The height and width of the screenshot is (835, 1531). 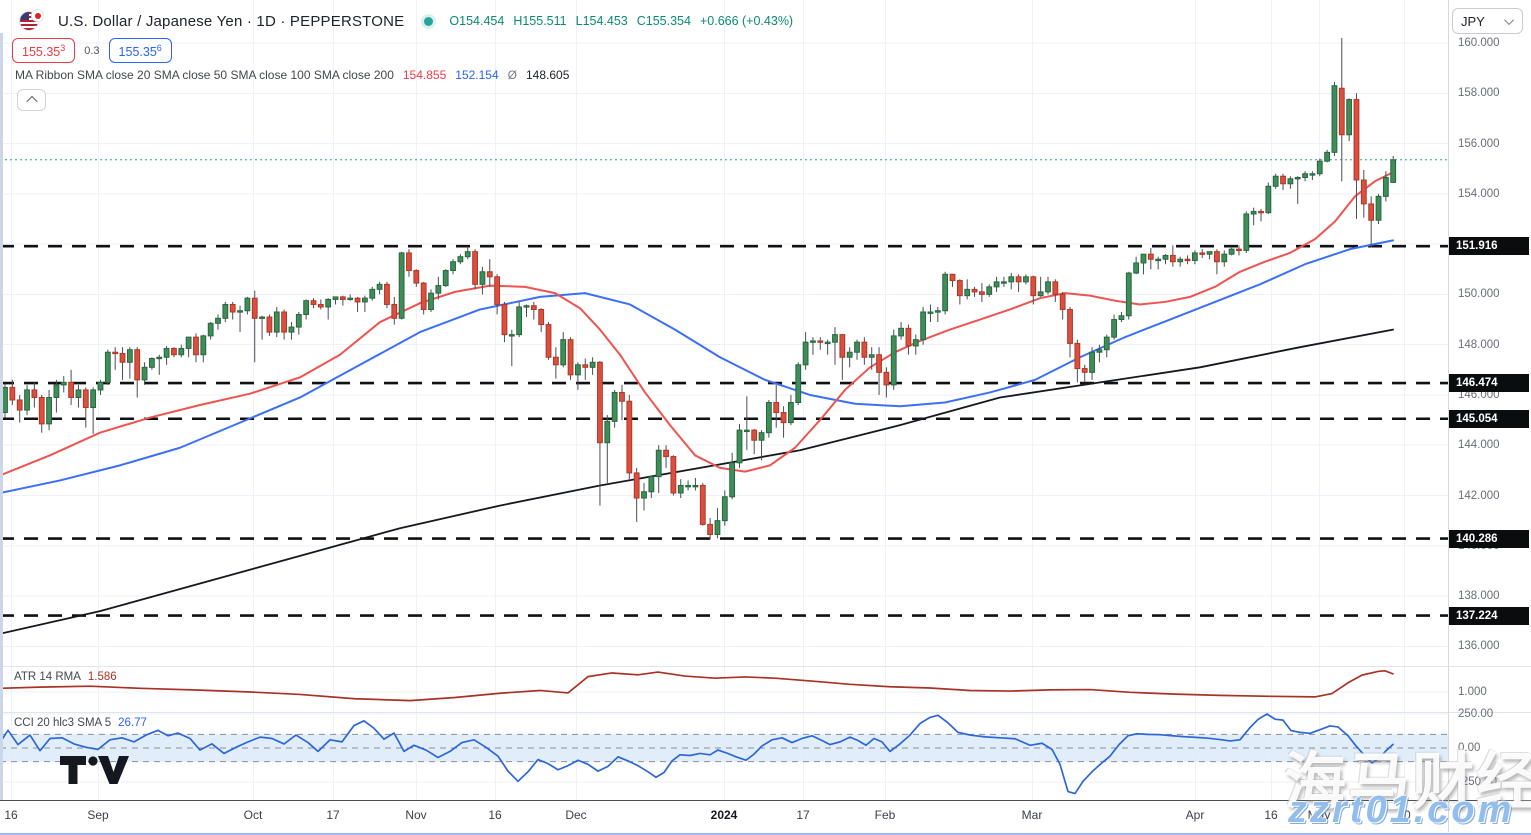 I want to click on price-level-badge: 151.916, so click(x=1489, y=246).